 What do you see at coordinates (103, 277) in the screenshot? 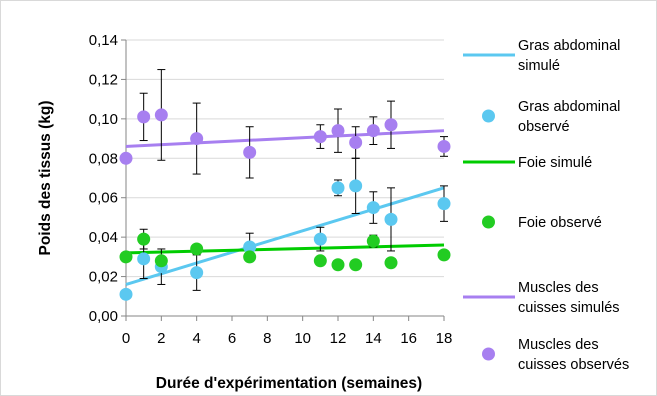
I see `y-tick-label: 0,02` at bounding box center [103, 277].